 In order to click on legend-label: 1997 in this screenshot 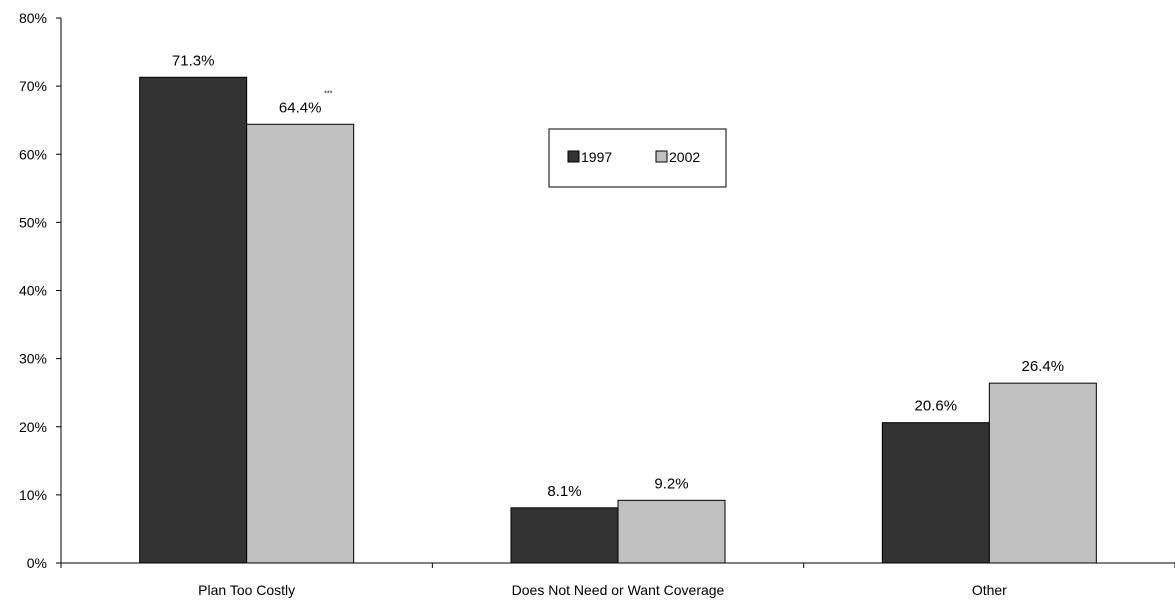, I will do `click(596, 157)`.